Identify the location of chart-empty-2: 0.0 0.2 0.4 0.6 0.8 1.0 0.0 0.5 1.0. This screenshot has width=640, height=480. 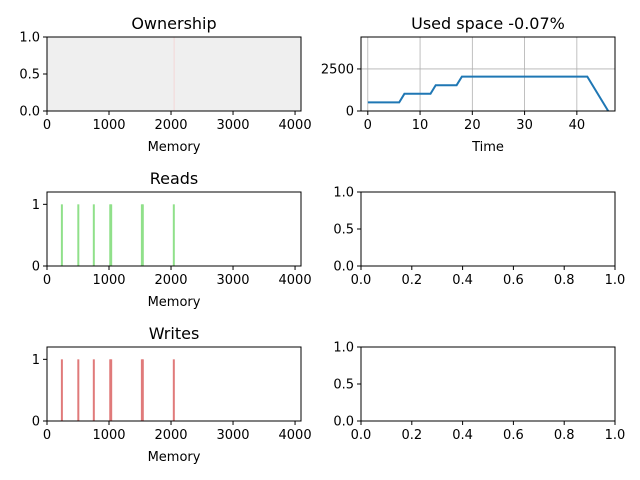
(479, 392).